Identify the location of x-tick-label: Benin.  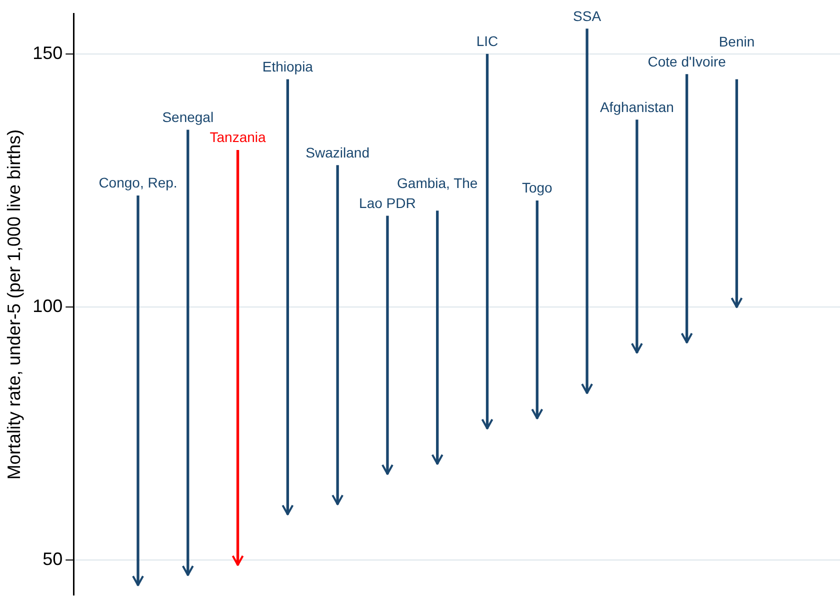
(736, 41).